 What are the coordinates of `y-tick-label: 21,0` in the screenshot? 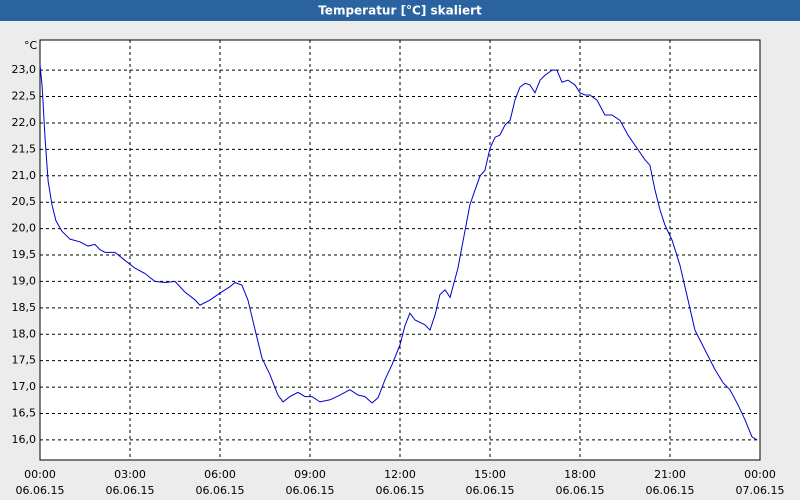 It's located at (24, 175).